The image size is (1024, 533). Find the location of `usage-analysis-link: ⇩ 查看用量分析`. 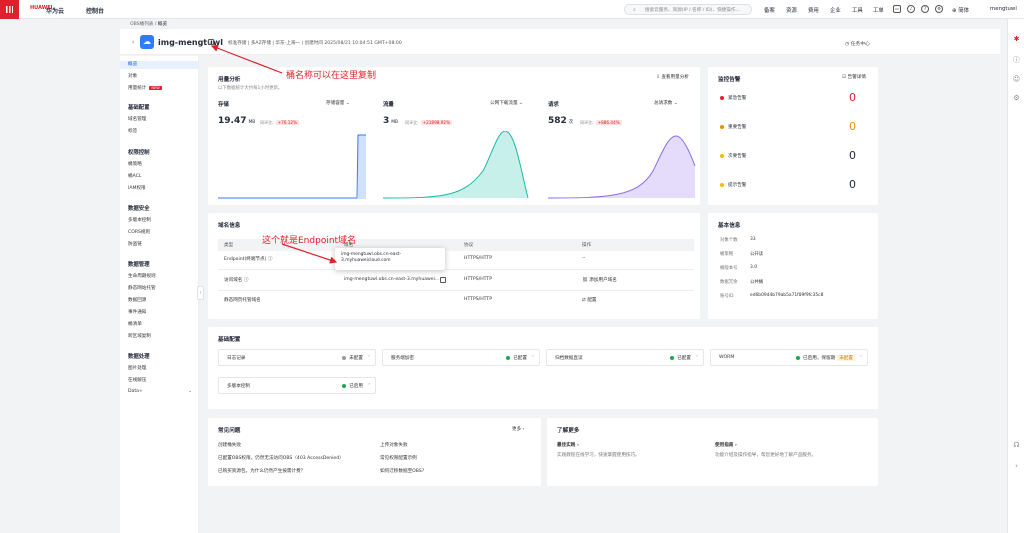

usage-analysis-link: ⇩ 查看用量分析 is located at coordinates (672, 77).